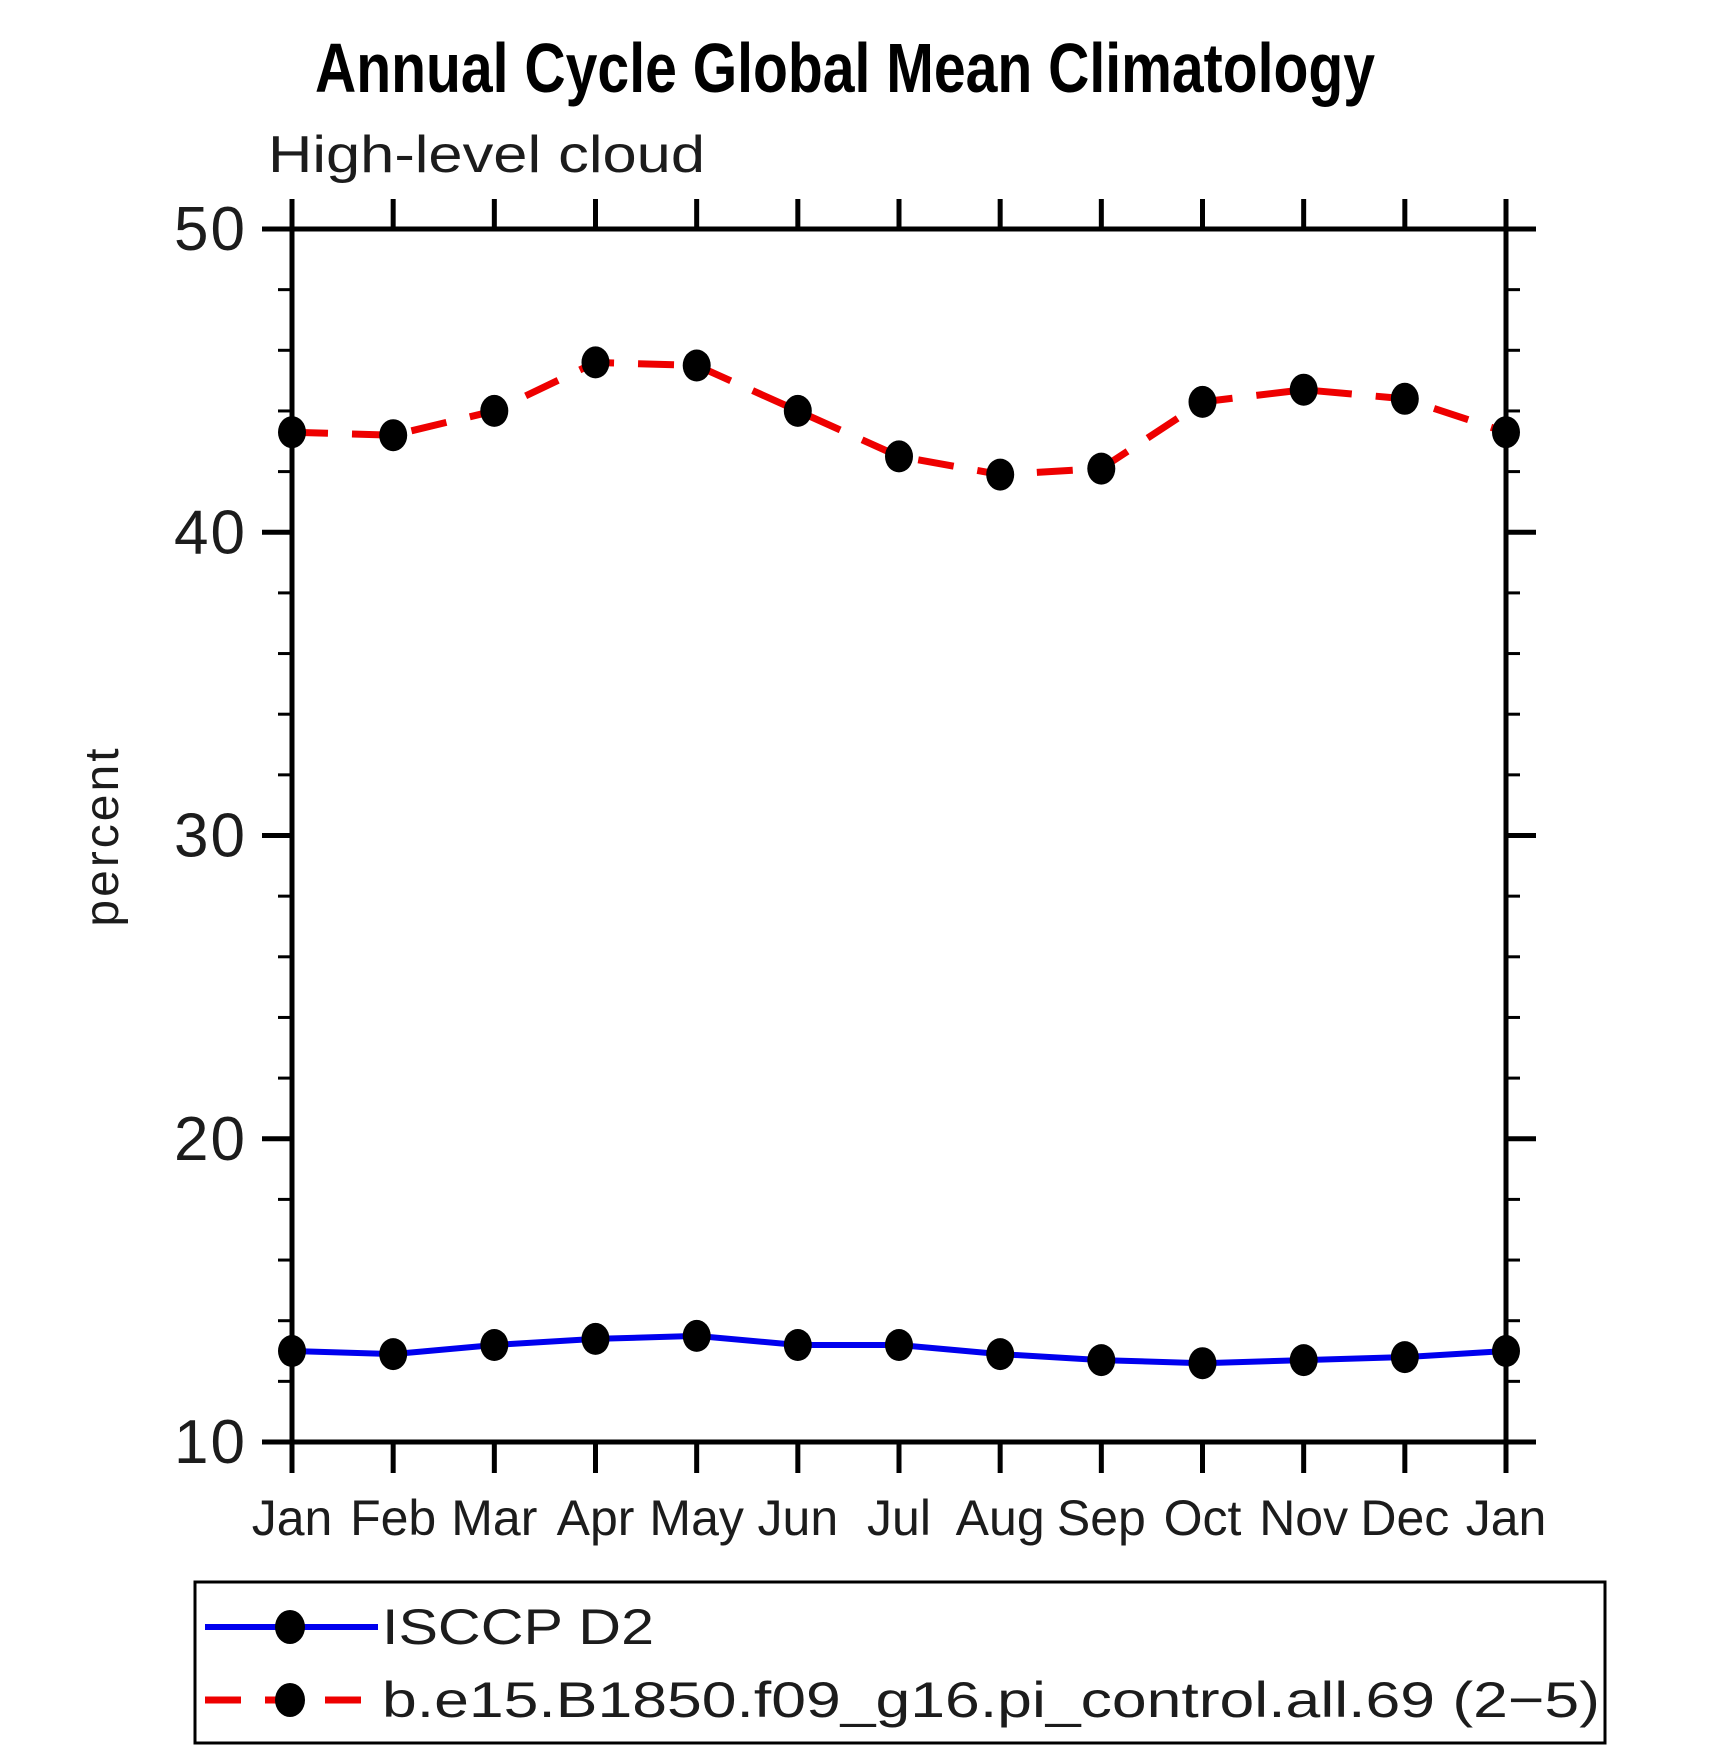 The height and width of the screenshot is (1751, 1710). I want to click on x-tick-label-12: Jan, so click(1506, 1518).